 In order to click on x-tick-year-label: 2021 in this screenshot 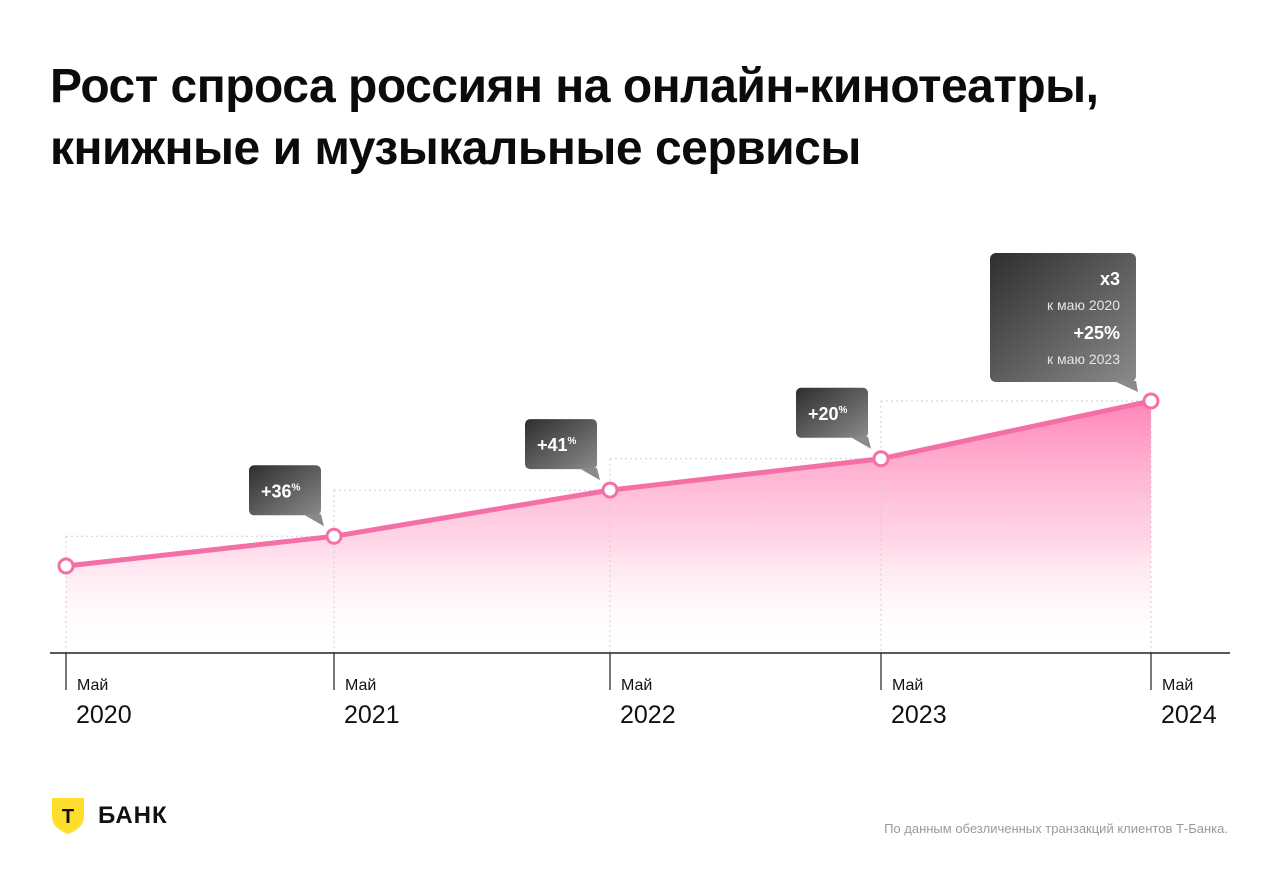, I will do `click(372, 715)`.